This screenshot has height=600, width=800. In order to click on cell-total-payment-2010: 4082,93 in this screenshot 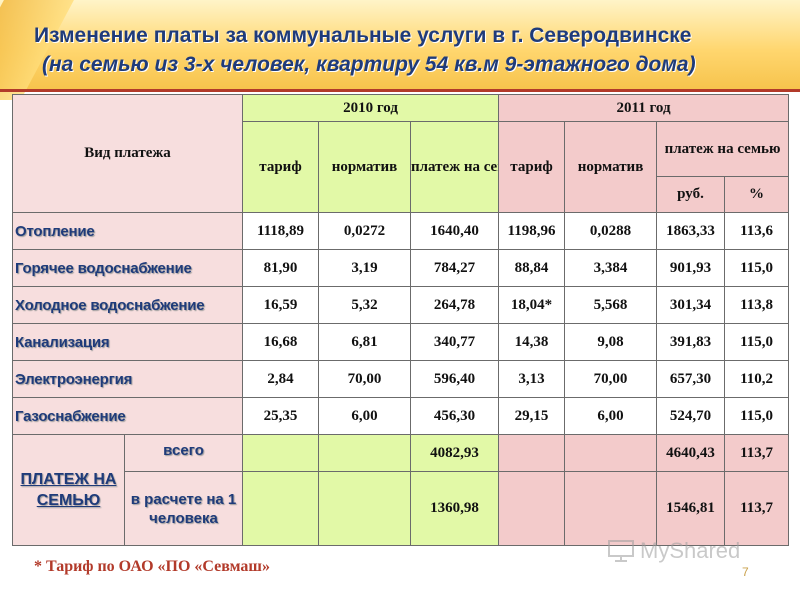, I will do `click(454, 453)`.